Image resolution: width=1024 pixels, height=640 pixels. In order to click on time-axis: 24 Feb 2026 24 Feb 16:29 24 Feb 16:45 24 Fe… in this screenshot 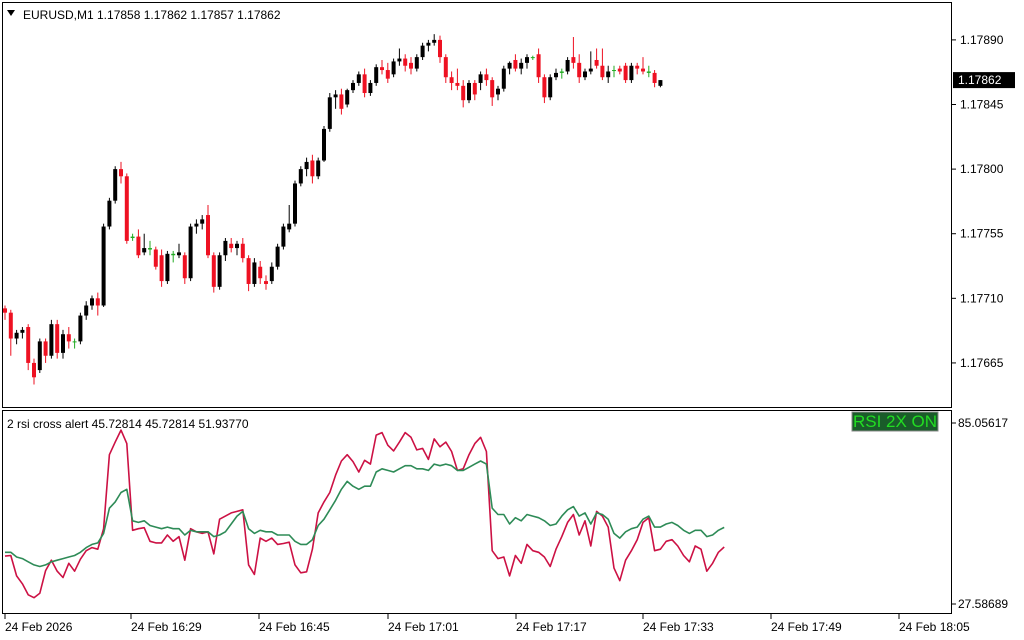, I will do `click(487, 624)`.